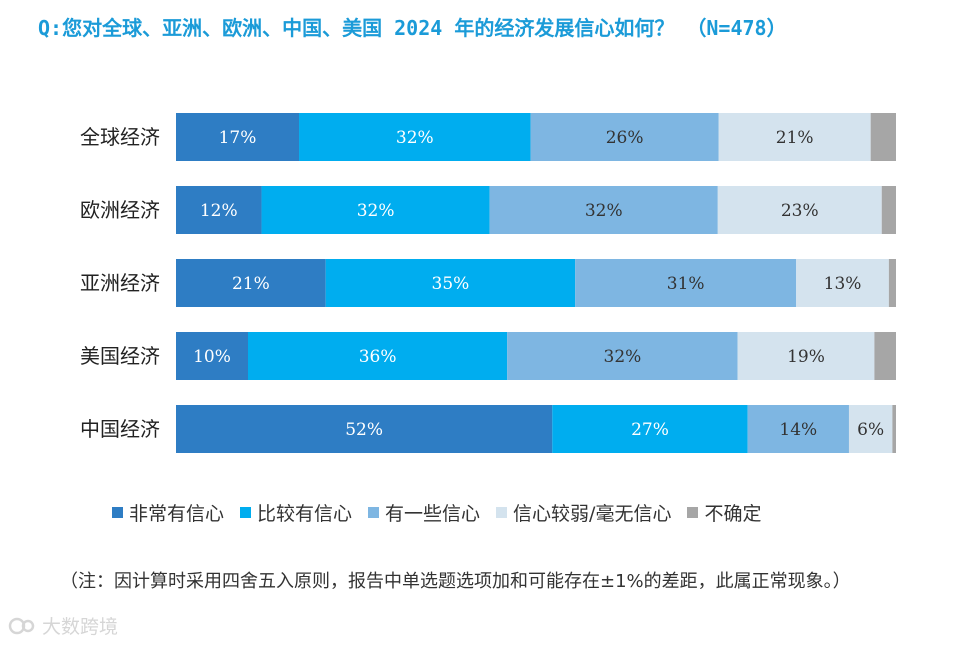  What do you see at coordinates (120, 283) in the screenshot?
I see `category-label: 亚洲经济` at bounding box center [120, 283].